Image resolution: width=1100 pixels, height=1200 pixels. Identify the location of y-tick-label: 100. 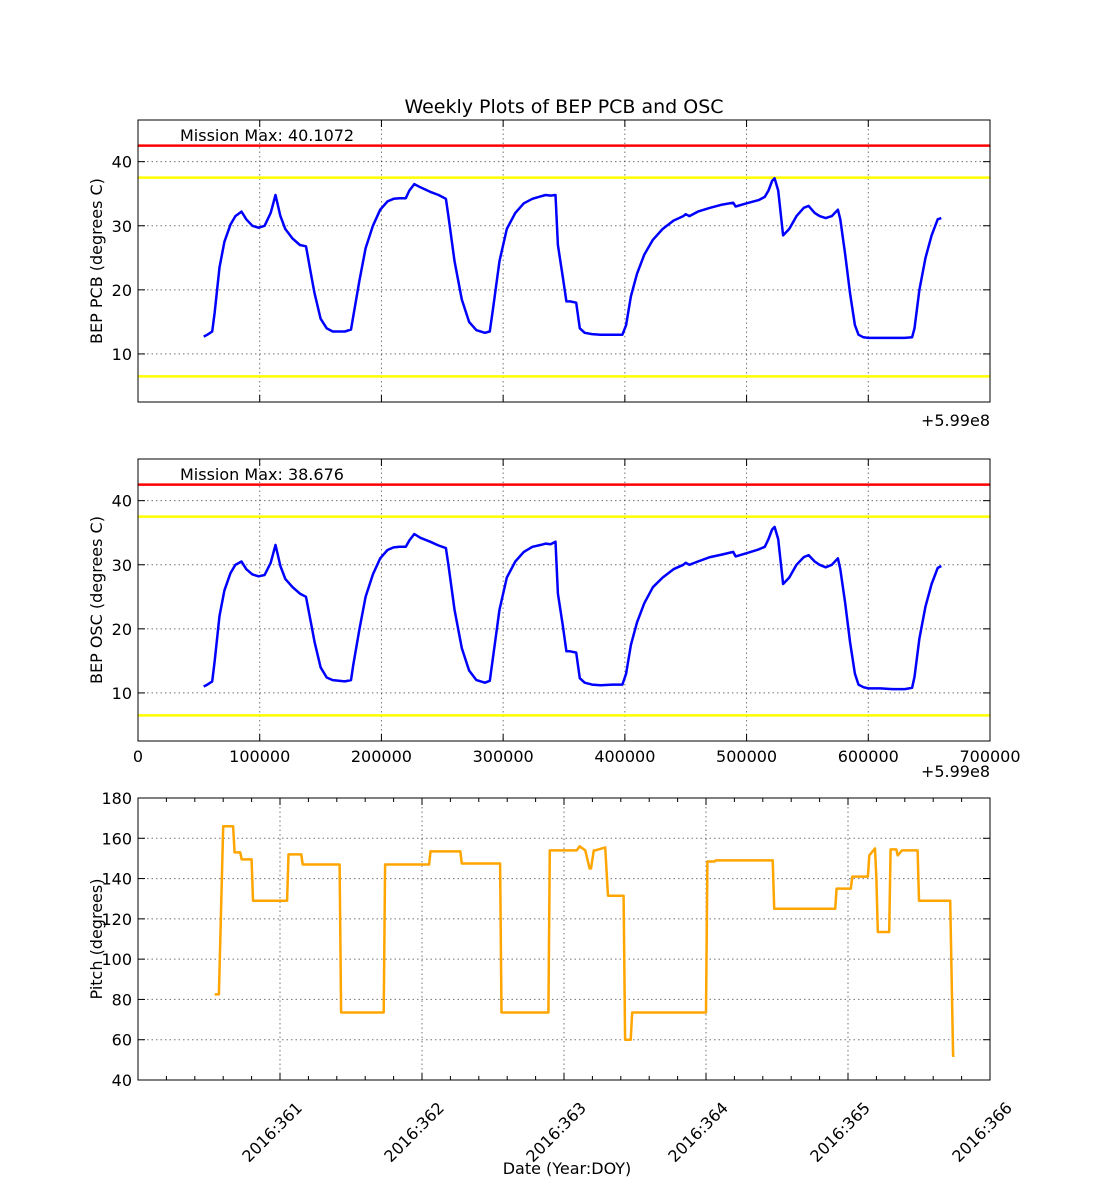
(116, 959).